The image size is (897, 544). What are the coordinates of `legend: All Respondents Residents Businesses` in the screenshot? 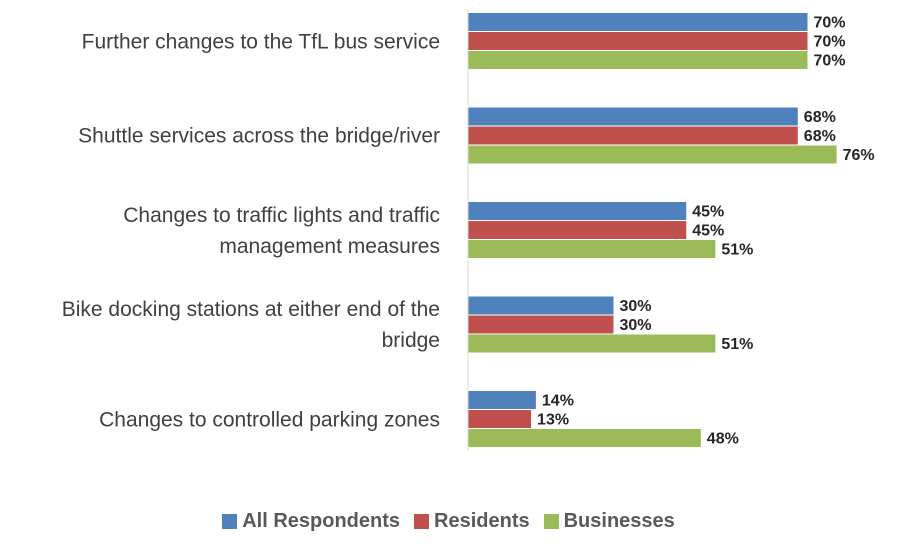 It's located at (448, 521).